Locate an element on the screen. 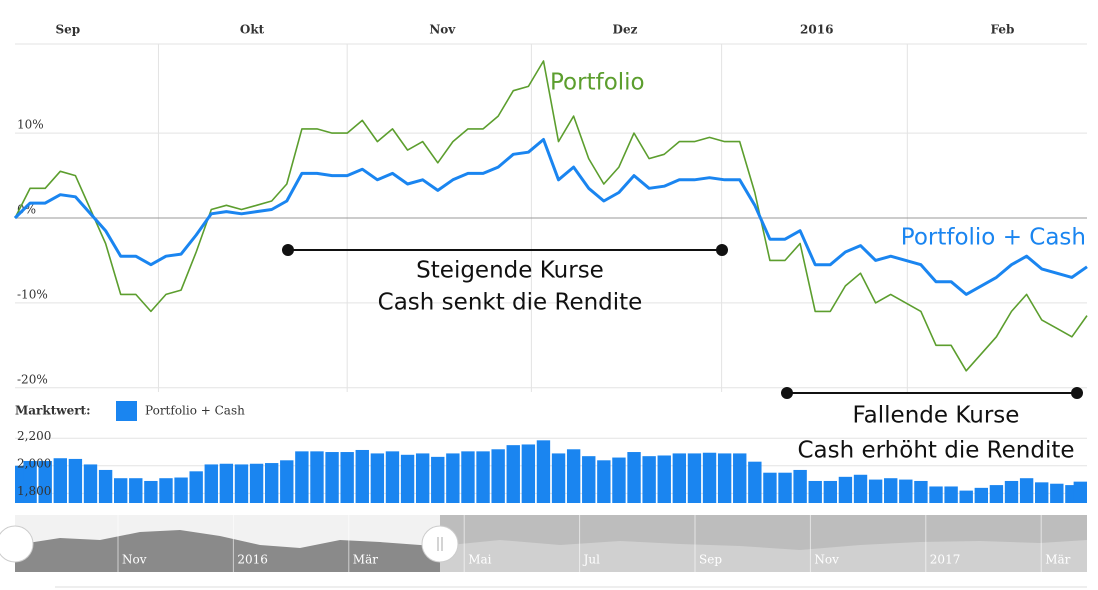 This screenshot has height=590, width=1098. y-tick-label: 2,000 is located at coordinates (34, 463).